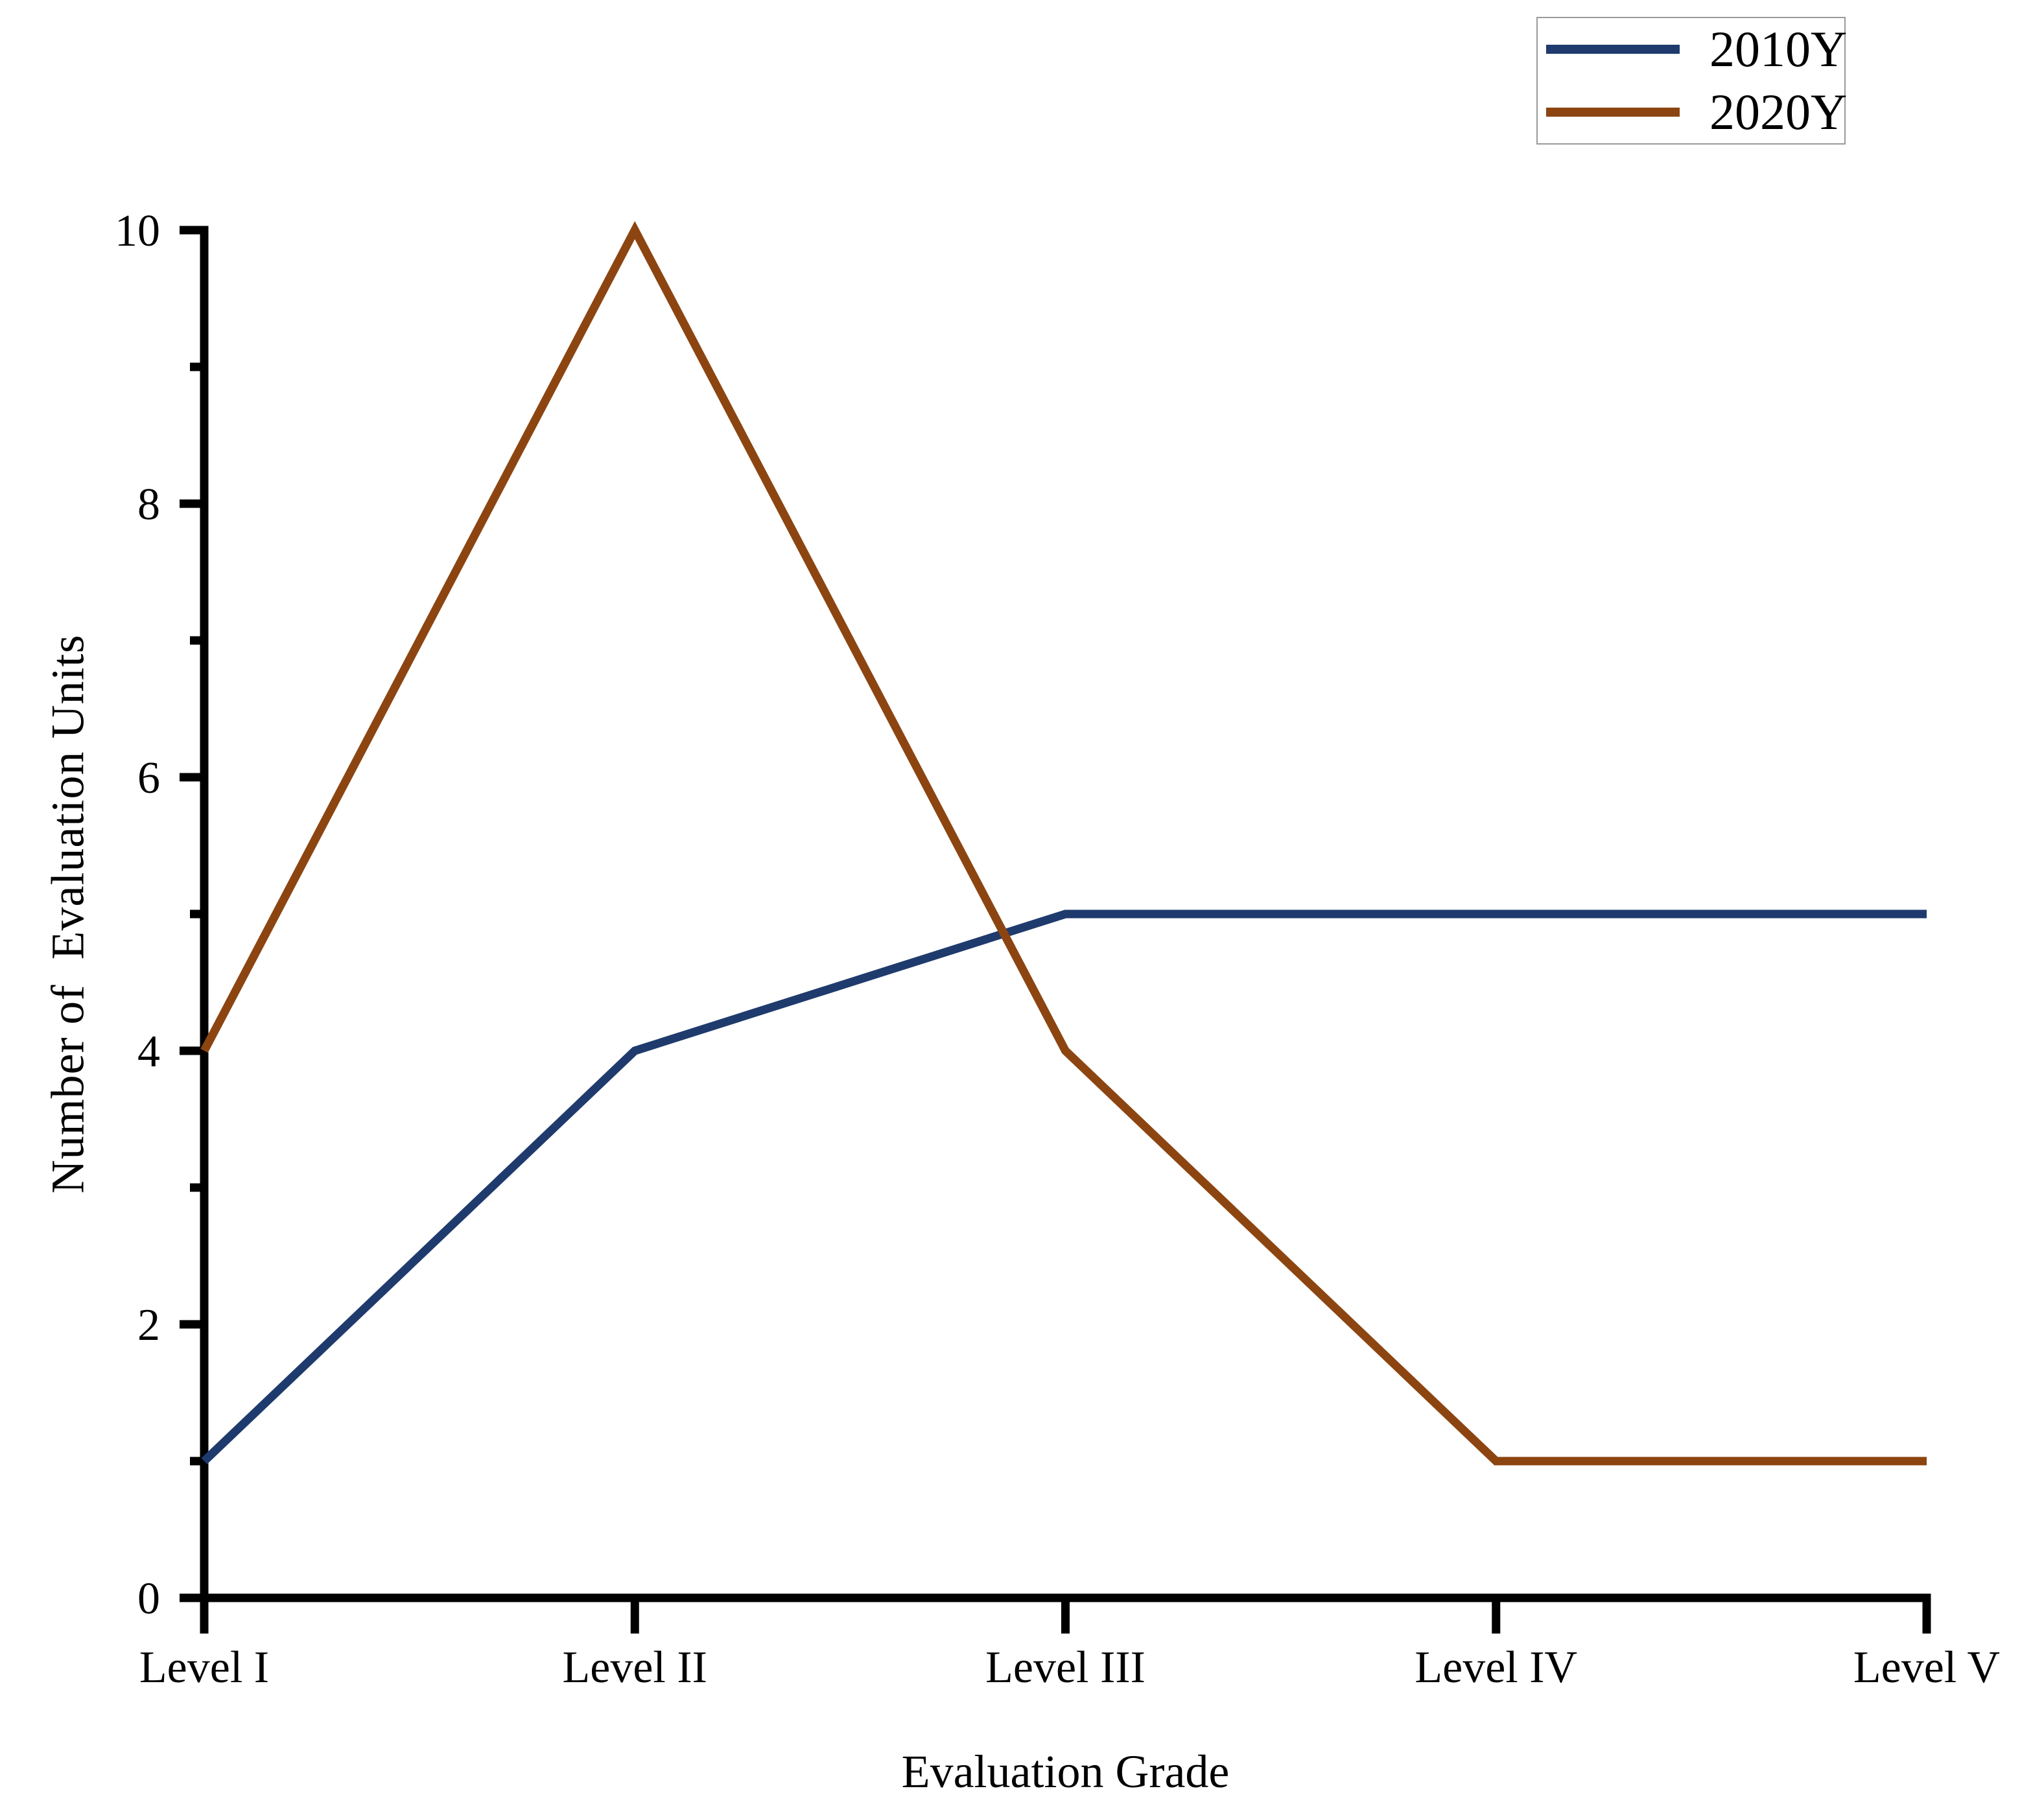 The width and height of the screenshot is (2044, 1793). Describe the element at coordinates (1693, 49) in the screenshot. I see `legend-item-2010y: 2010Y` at that location.